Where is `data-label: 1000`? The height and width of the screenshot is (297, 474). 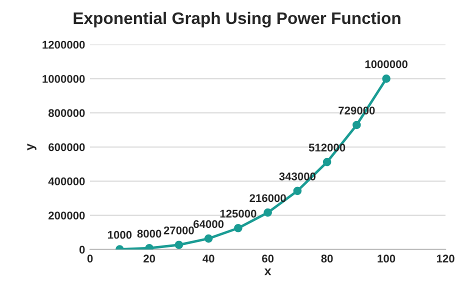
data-label: 1000 is located at coordinates (120, 234).